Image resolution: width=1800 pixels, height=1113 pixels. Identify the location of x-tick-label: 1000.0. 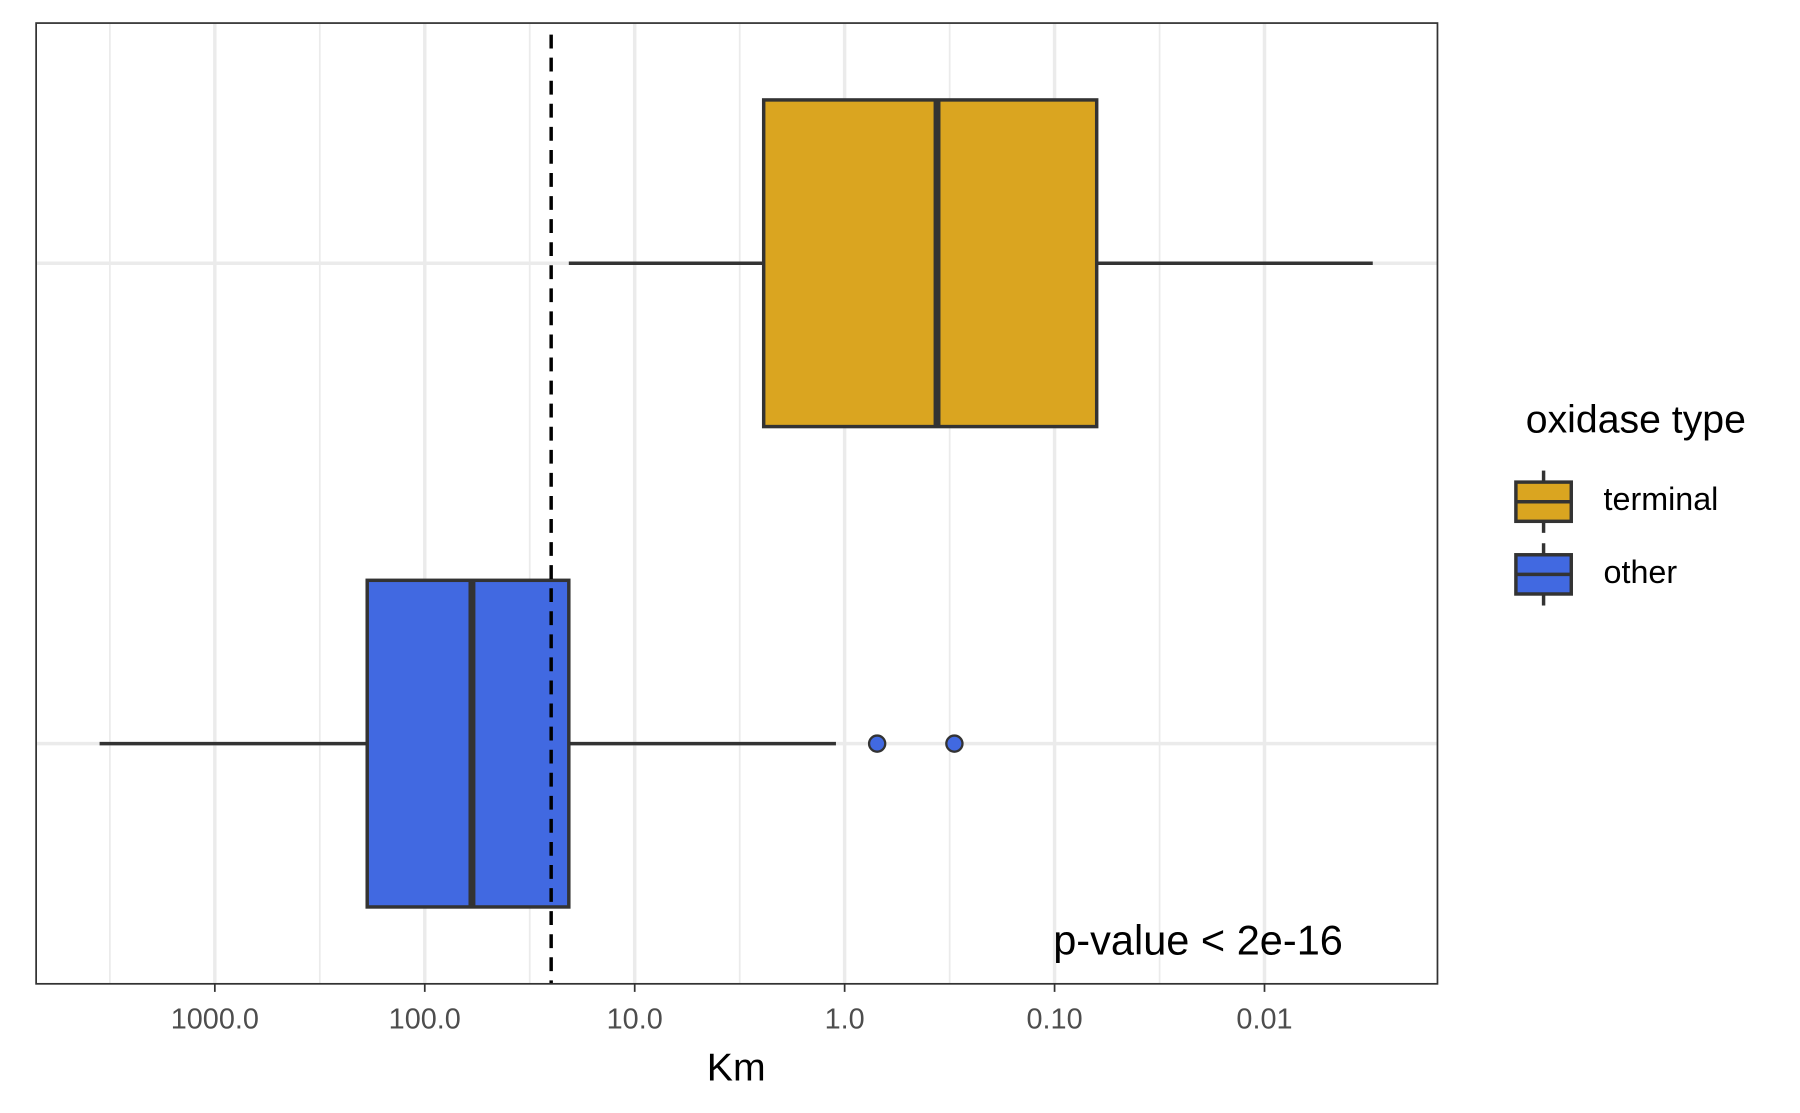
(215, 1019).